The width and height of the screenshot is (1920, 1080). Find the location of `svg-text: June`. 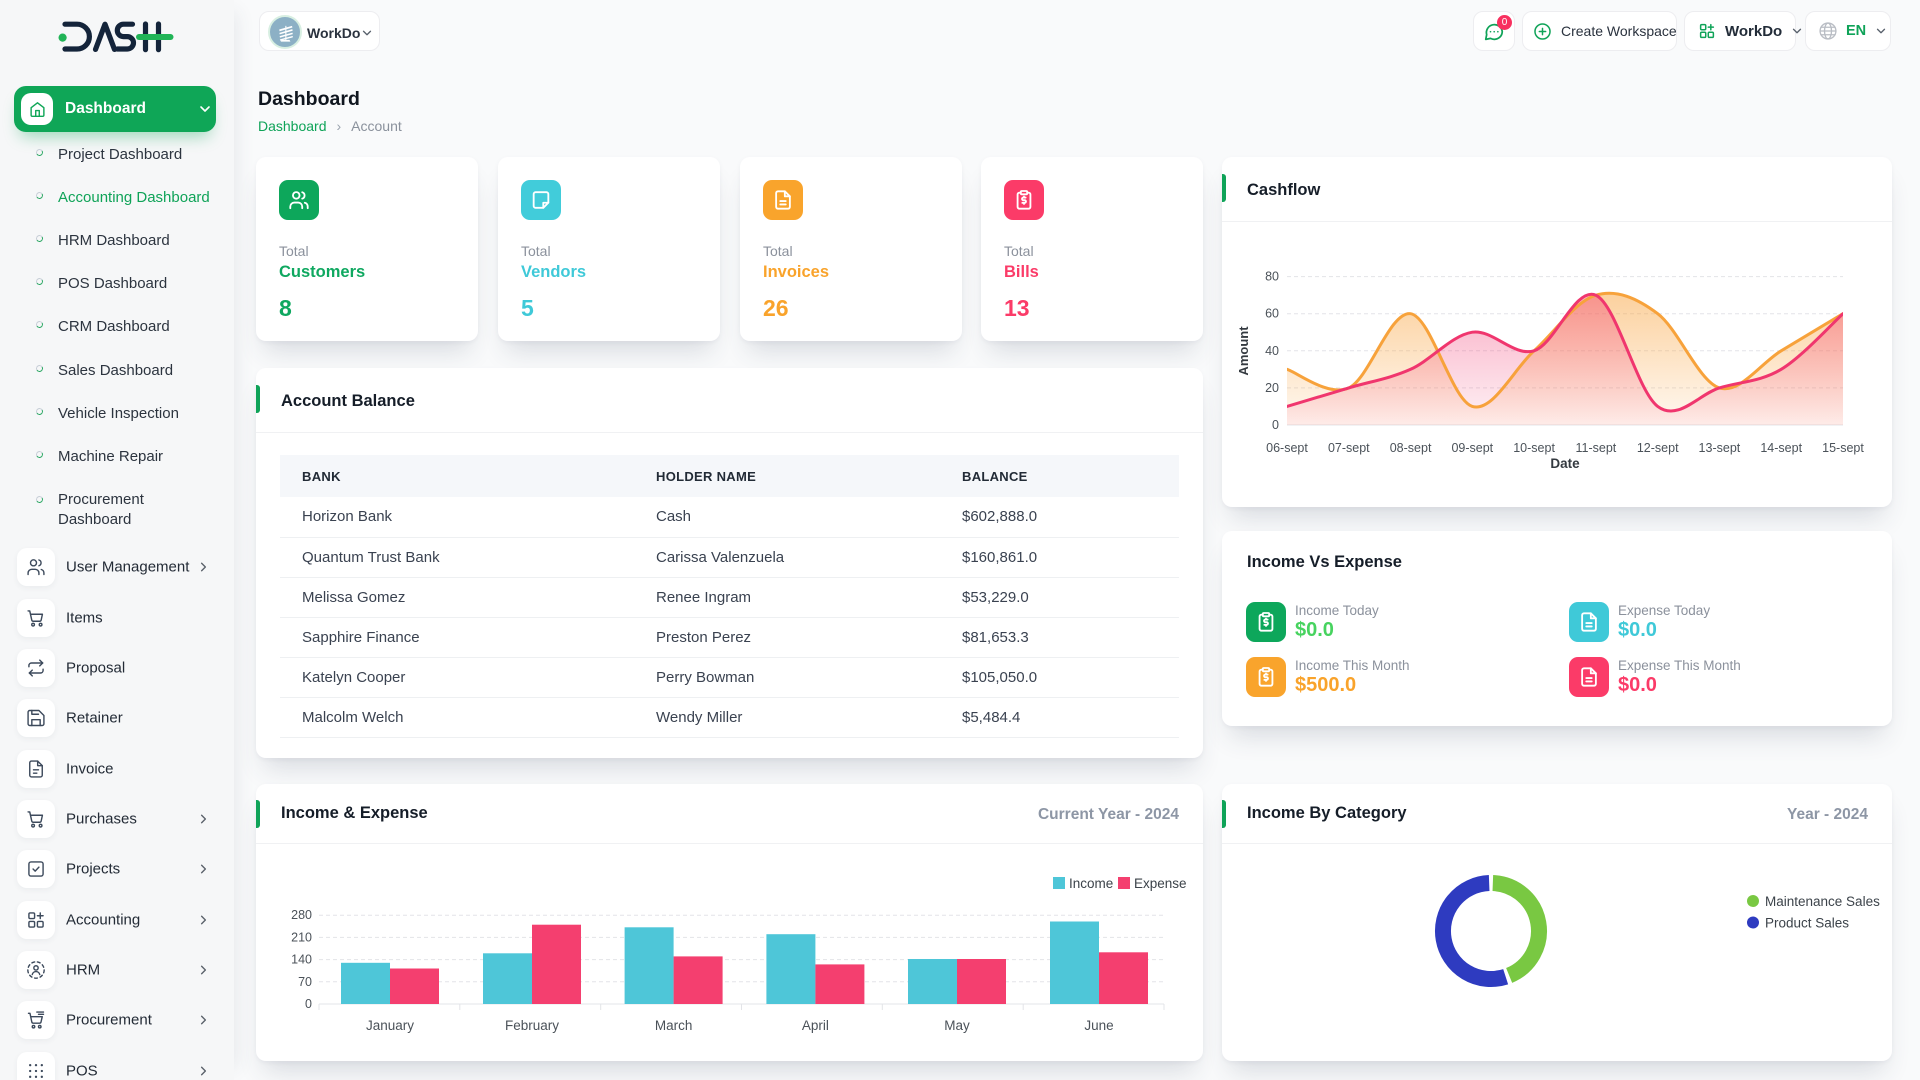

svg-text: June is located at coordinates (1098, 1025).